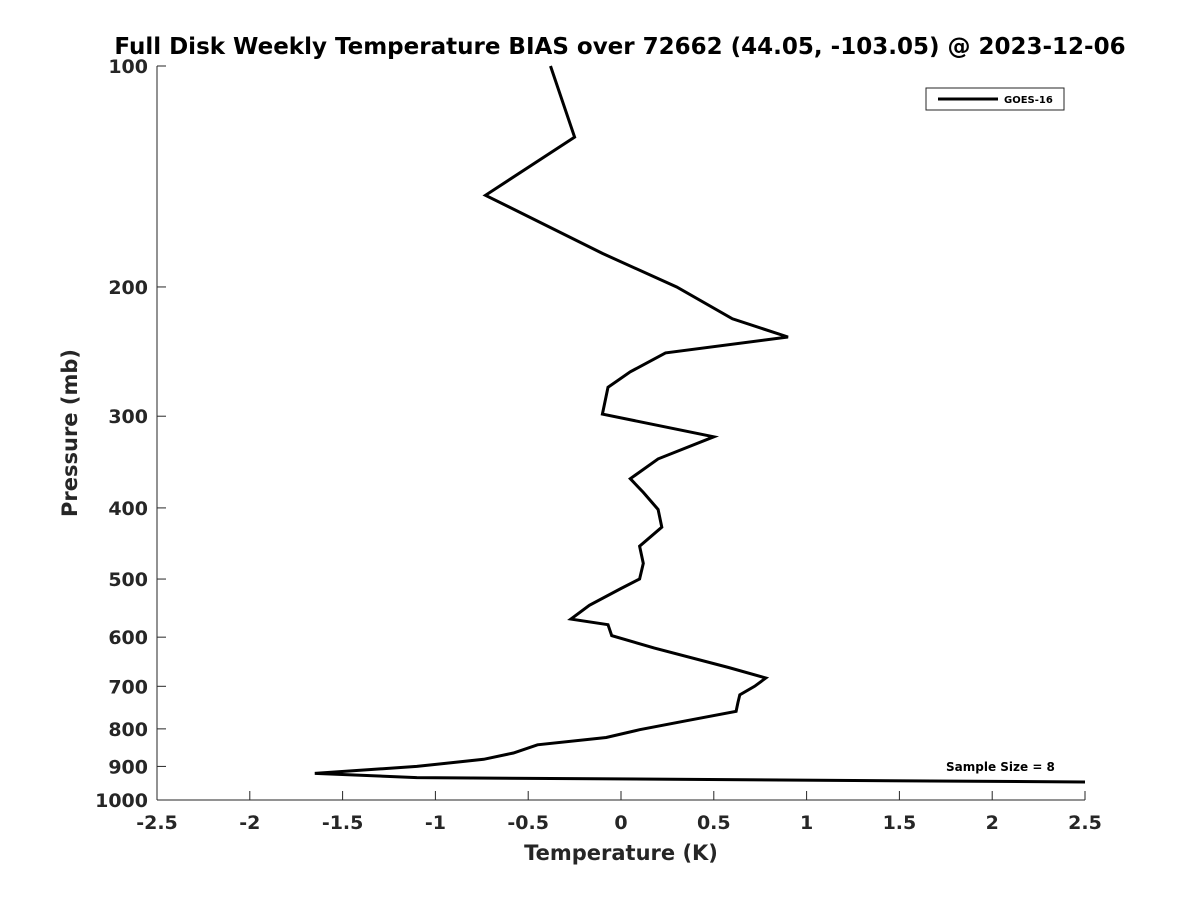 The height and width of the screenshot is (900, 1200). I want to click on x-tick-label: 1, so click(806, 823).